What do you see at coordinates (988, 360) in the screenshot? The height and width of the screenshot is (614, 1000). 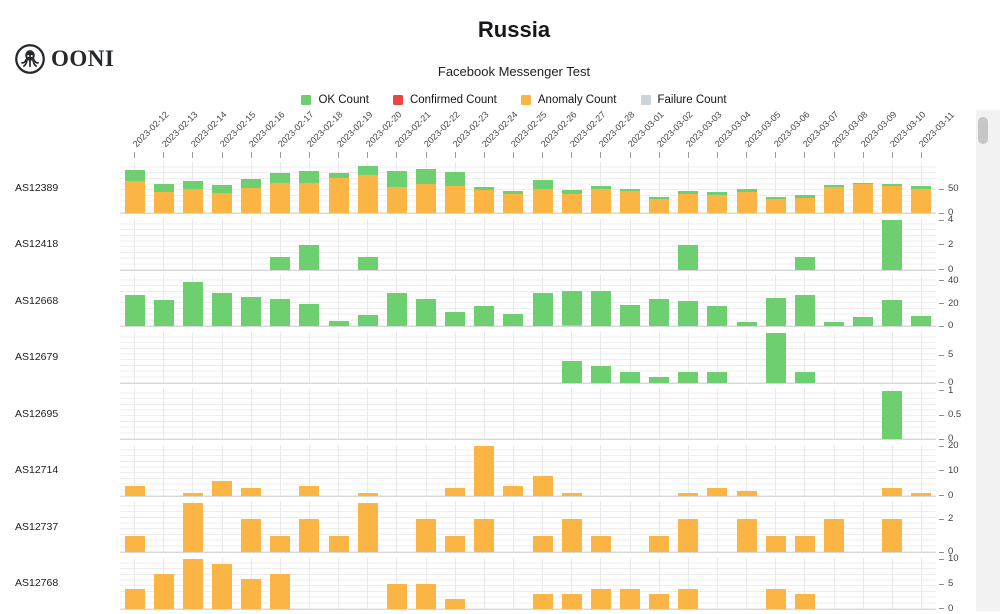 I see `scrollbar-track` at bounding box center [988, 360].